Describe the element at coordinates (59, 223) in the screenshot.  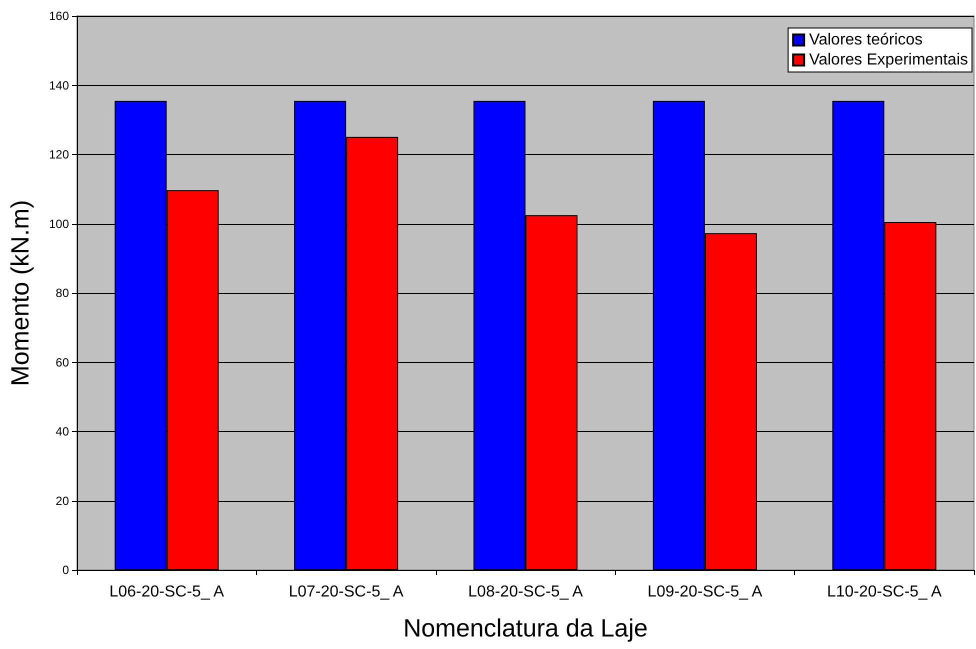
I see `y-tick-label: 100` at that location.